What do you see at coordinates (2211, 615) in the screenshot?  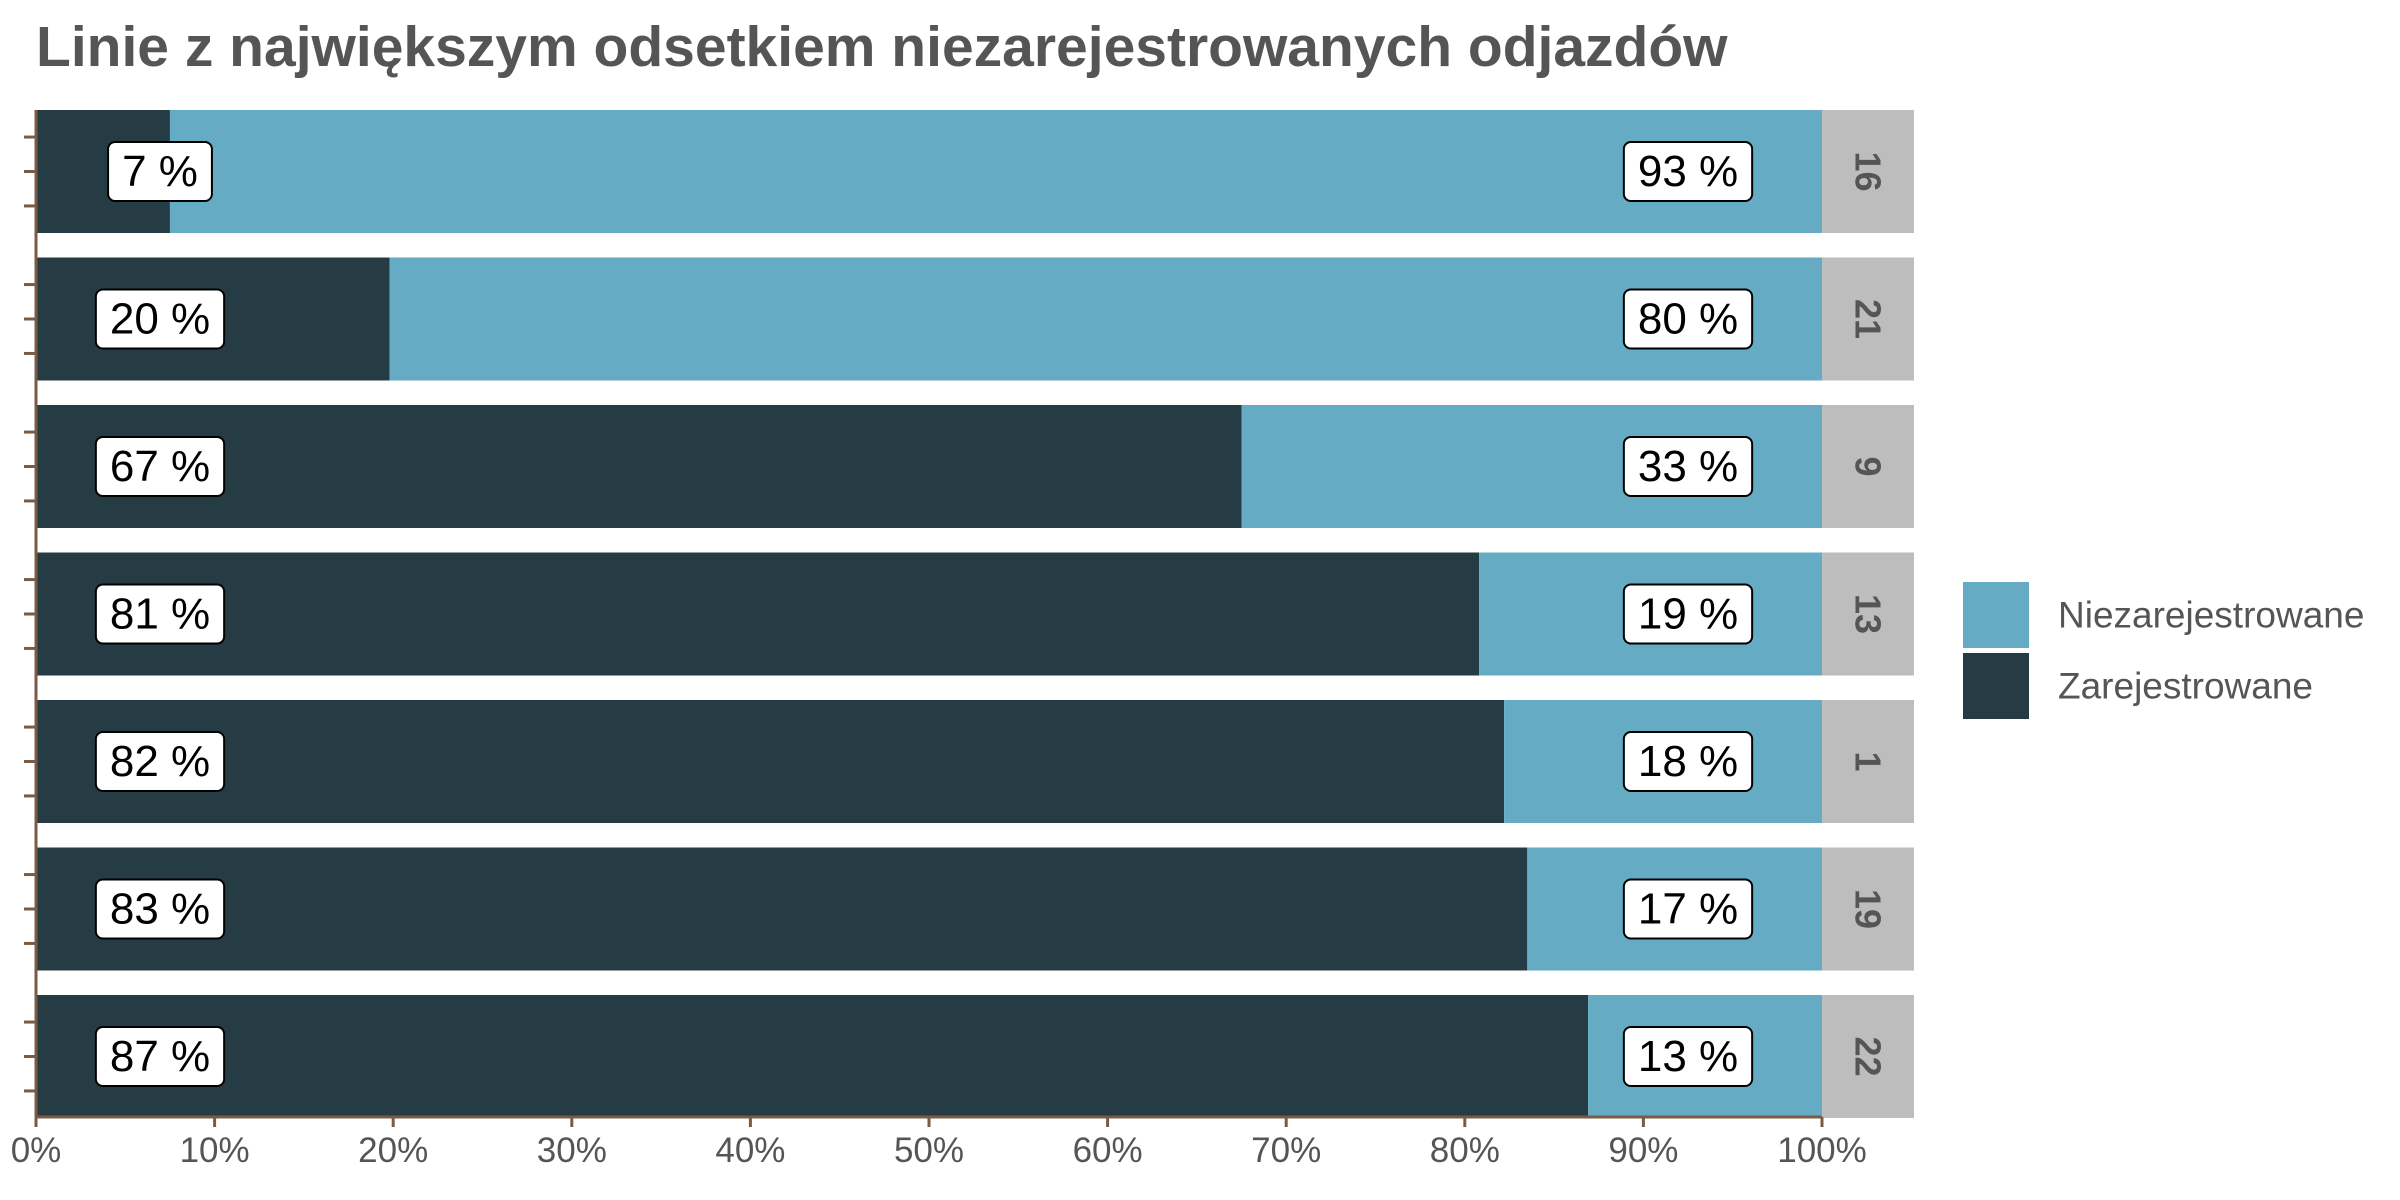 I see `legend-label: Niezarejestrowane` at bounding box center [2211, 615].